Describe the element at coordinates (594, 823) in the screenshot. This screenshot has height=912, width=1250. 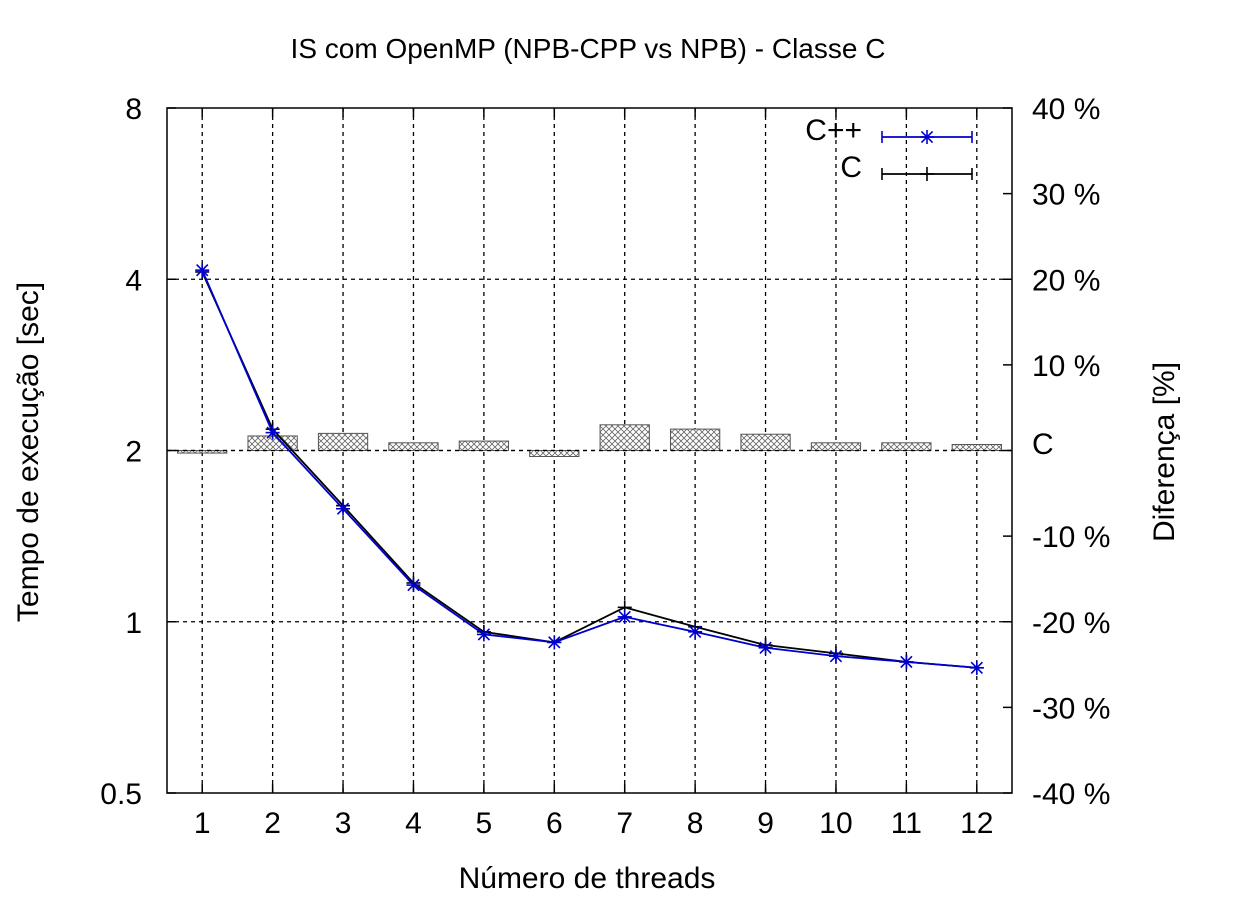
I see `x-tick-labels: 1 2 3 4 5 6 7 8 9 10 11 12` at that location.